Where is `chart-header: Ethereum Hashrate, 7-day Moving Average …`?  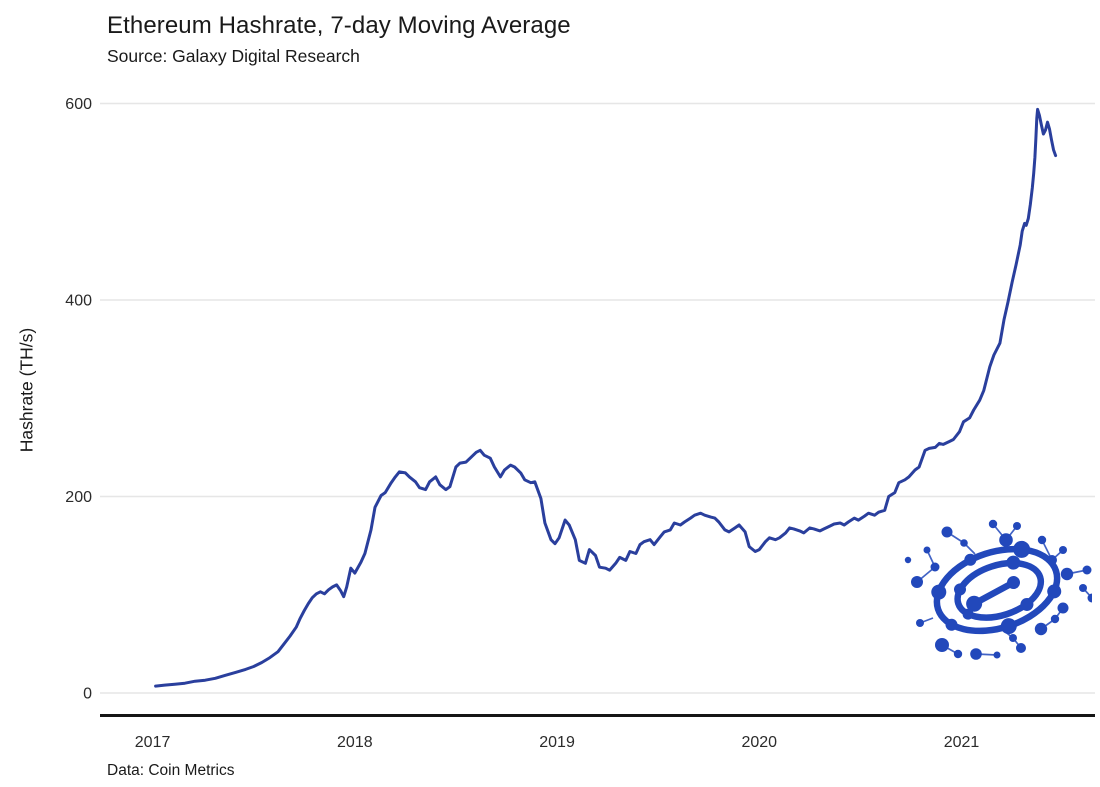 chart-header: Ethereum Hashrate, 7-day Moving Average … is located at coordinates (339, 39).